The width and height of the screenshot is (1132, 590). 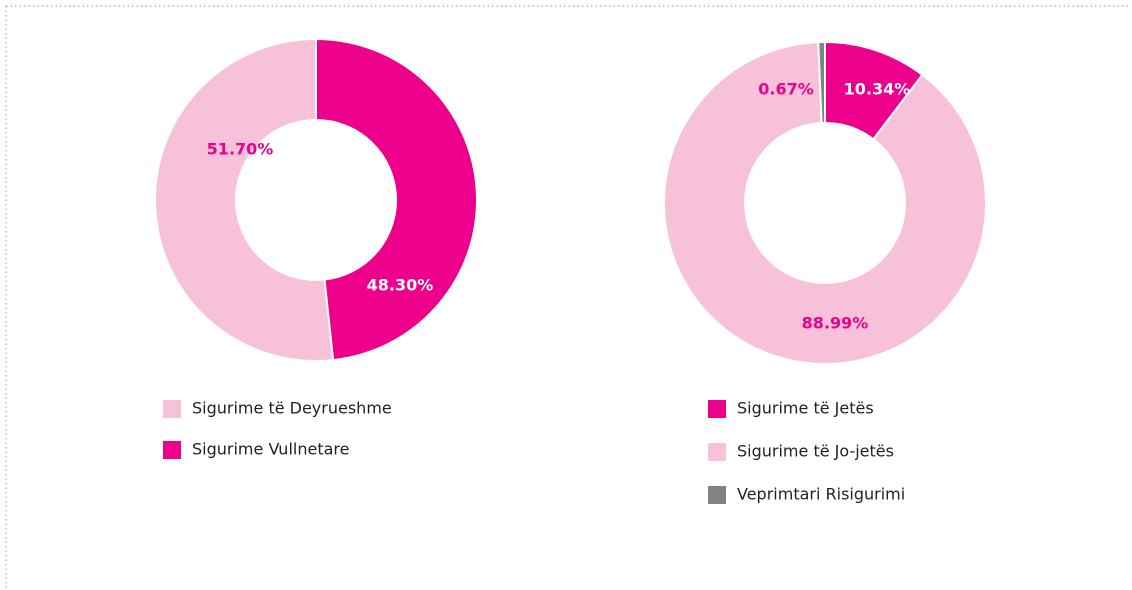 What do you see at coordinates (270, 449) in the screenshot?
I see `legend-label: Sigurime Vullnetare` at bounding box center [270, 449].